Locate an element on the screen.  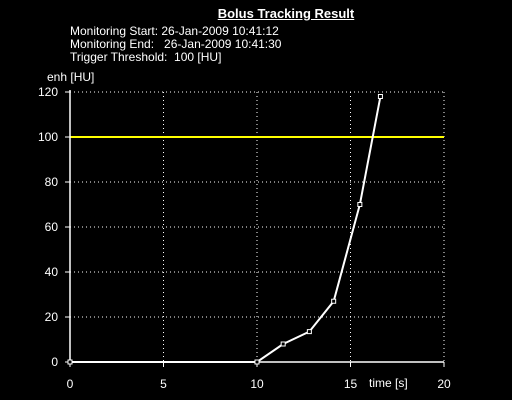
monitoring-end: Monitoring End: 26-Jan-2009 10:41:30 is located at coordinates (176, 44).